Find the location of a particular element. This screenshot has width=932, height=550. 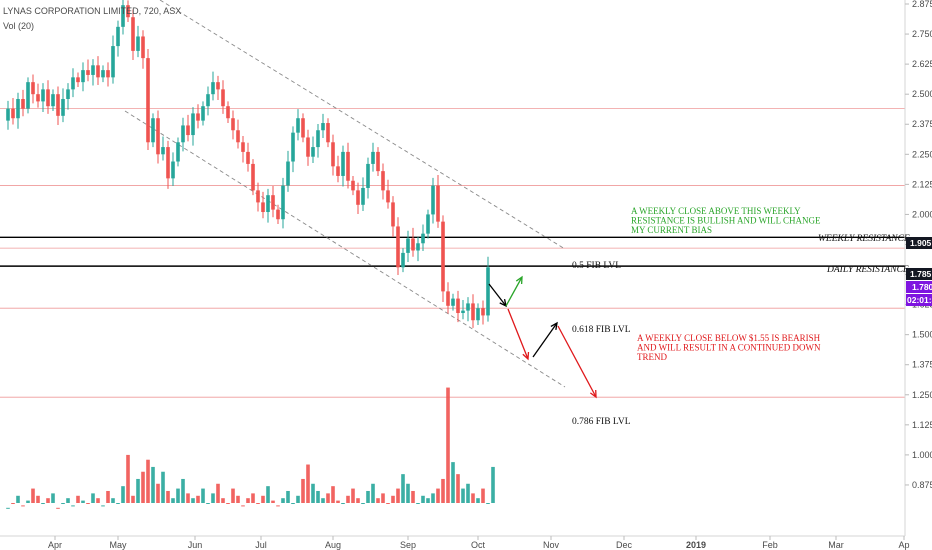

time-tick-label: Jul is located at coordinates (261, 545).